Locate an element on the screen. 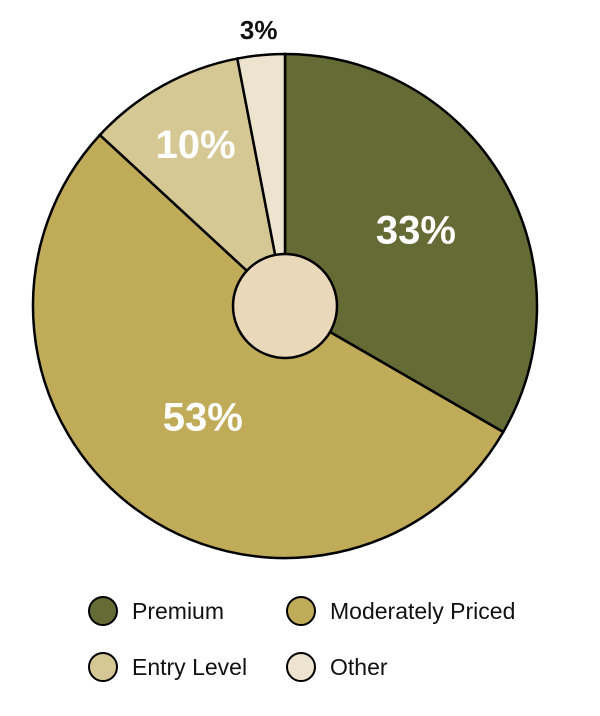 The width and height of the screenshot is (600, 716). data-label-other: 3% is located at coordinates (259, 30).